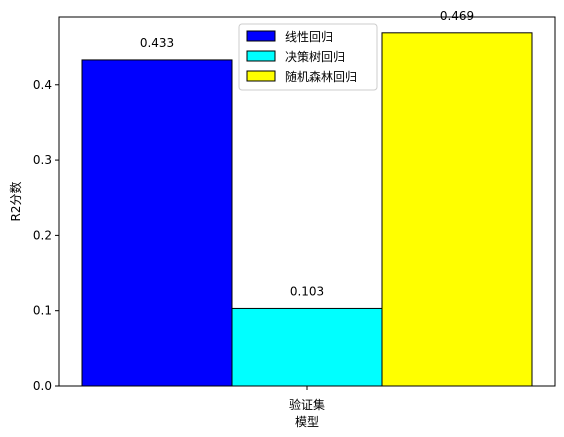  I want to click on y-tick-label-2: 0.2, so click(42, 235).